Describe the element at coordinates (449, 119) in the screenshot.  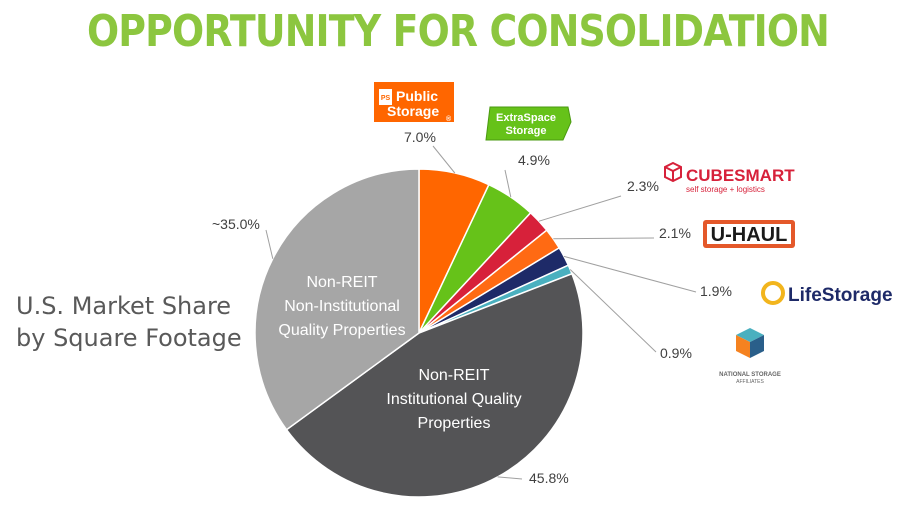
I see `public-storage-reg: ®` at that location.